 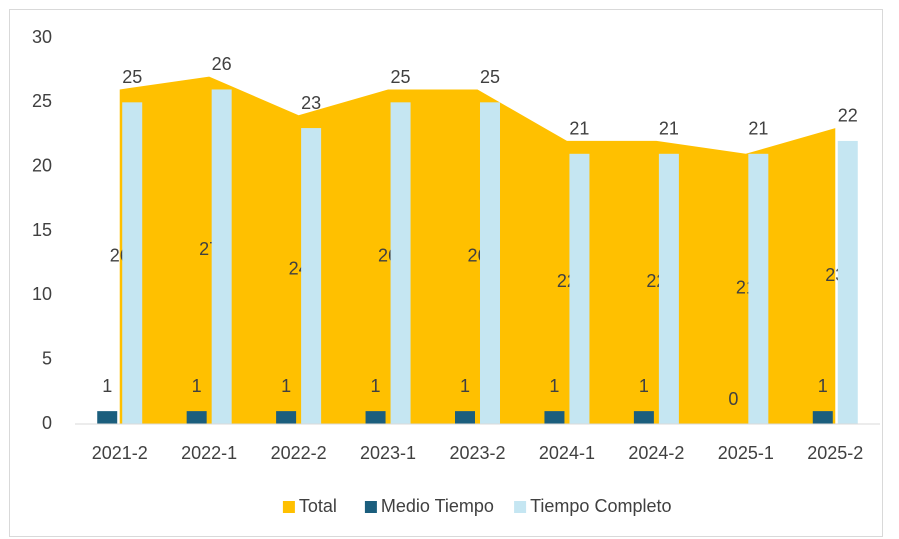 I want to click on y-tick-label: 15, so click(x=42, y=230).